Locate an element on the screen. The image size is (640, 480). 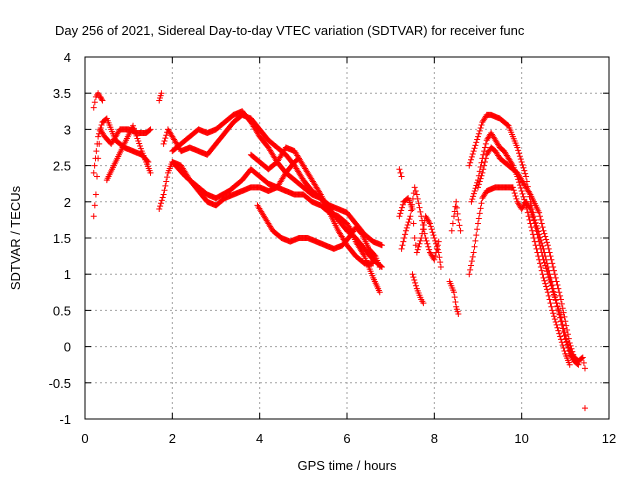
y-tick-label: -0.5 is located at coordinates (60, 383).